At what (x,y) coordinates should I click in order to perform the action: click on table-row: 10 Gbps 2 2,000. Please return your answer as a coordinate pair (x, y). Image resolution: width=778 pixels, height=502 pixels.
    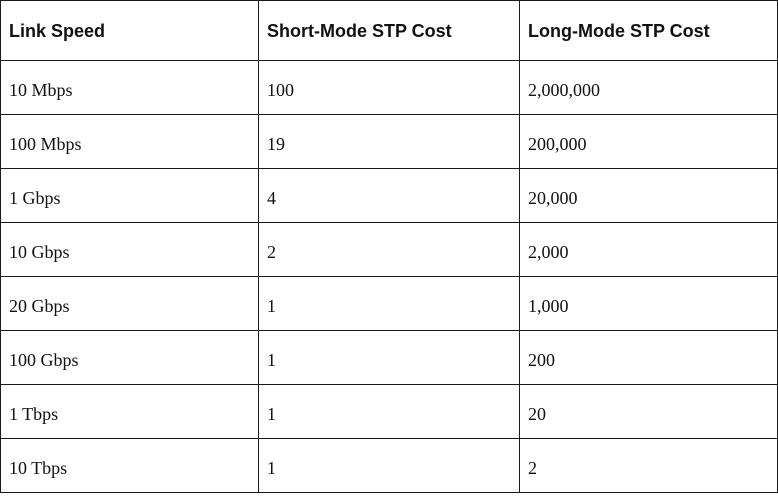
    Looking at the image, I should click on (389, 249).